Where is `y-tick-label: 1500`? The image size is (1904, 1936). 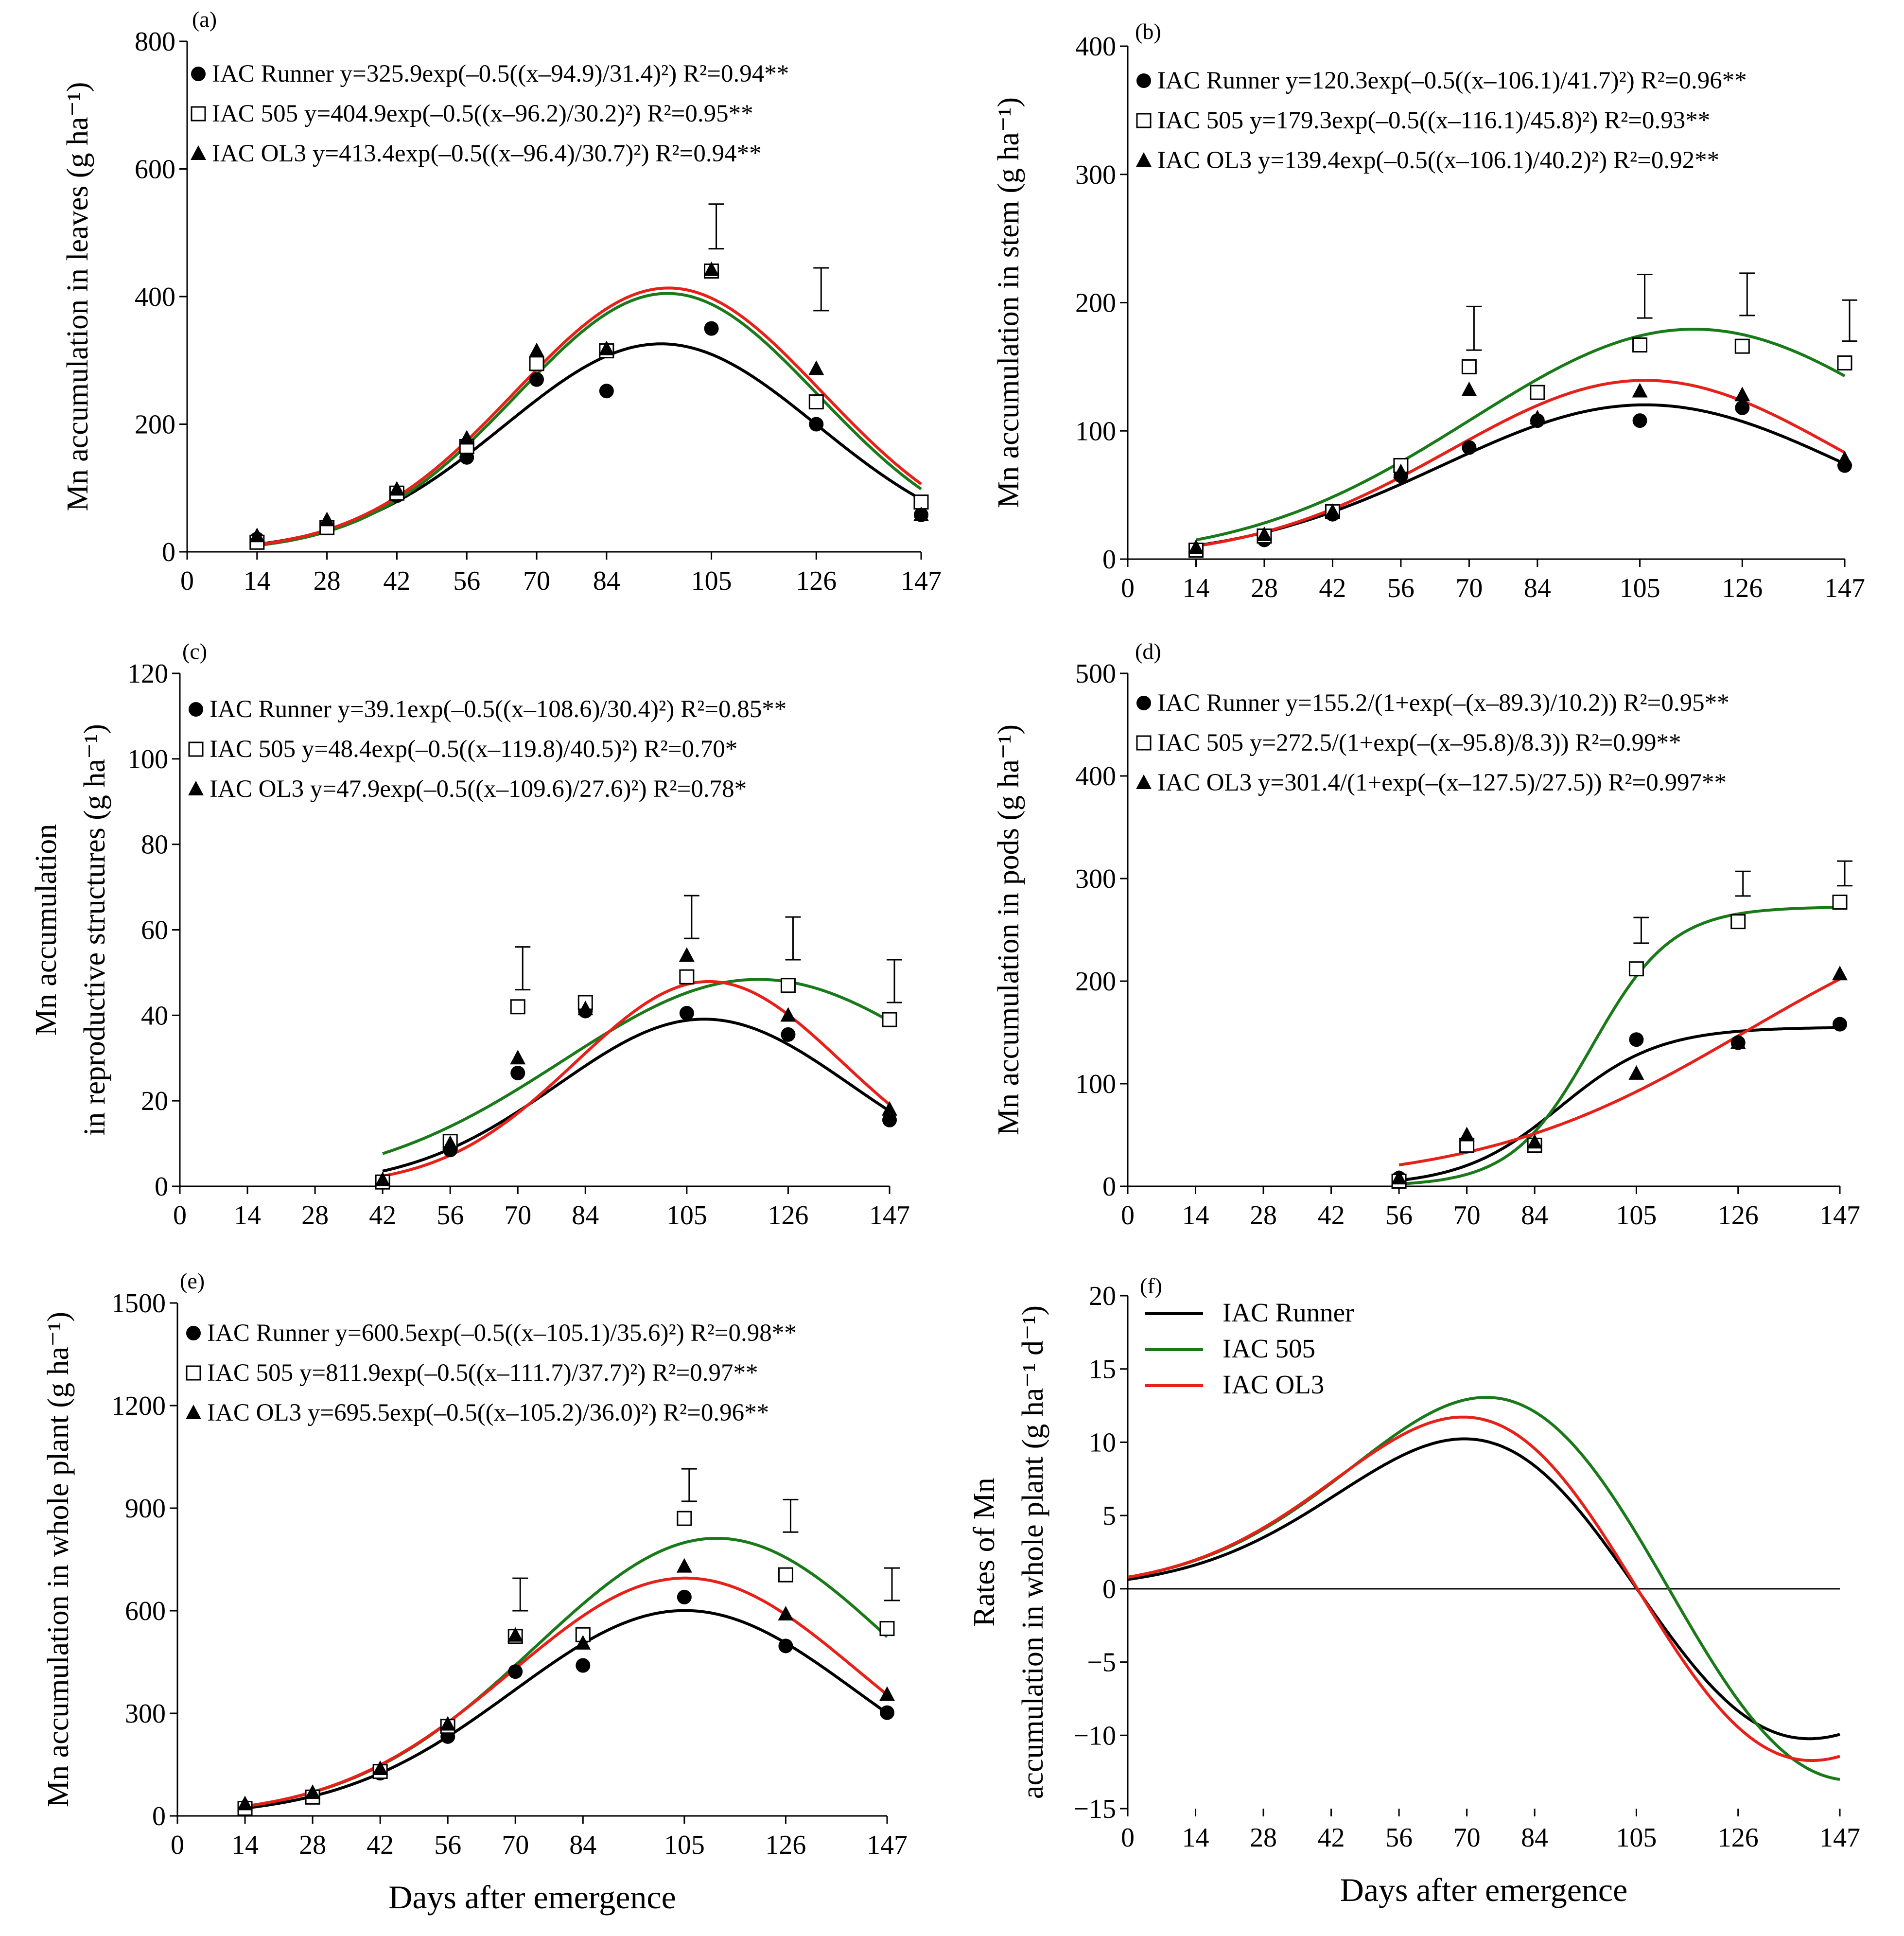
y-tick-label: 1500 is located at coordinates (138, 1303).